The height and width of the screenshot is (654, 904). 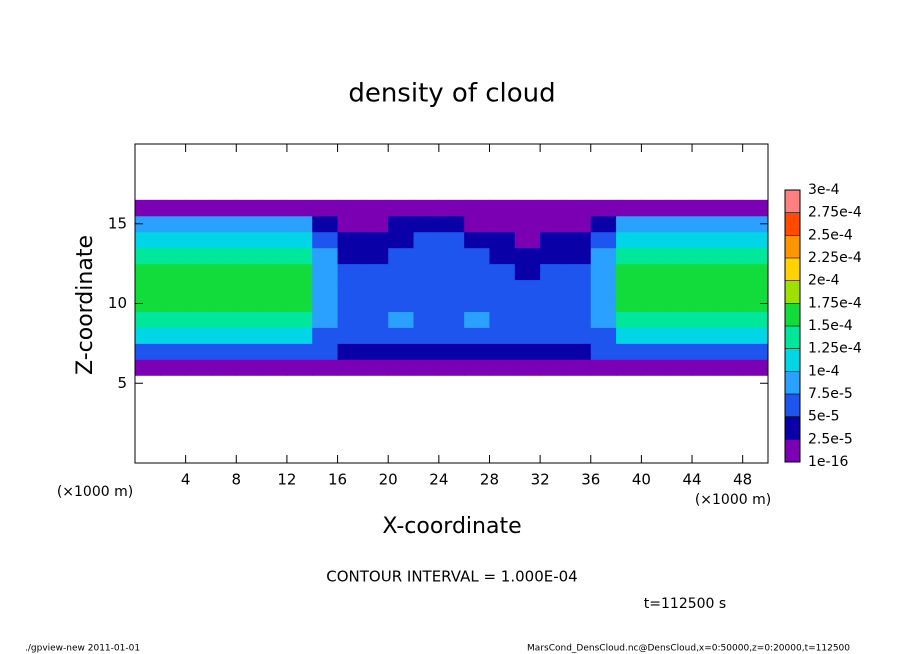 I want to click on colorbar-label: 2.25e-4, so click(x=835, y=258).